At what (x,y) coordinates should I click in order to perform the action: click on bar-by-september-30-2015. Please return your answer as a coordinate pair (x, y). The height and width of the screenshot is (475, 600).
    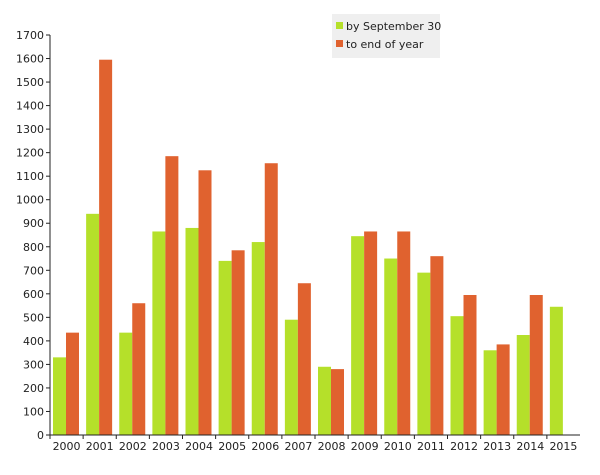
    Looking at the image, I should click on (556, 370).